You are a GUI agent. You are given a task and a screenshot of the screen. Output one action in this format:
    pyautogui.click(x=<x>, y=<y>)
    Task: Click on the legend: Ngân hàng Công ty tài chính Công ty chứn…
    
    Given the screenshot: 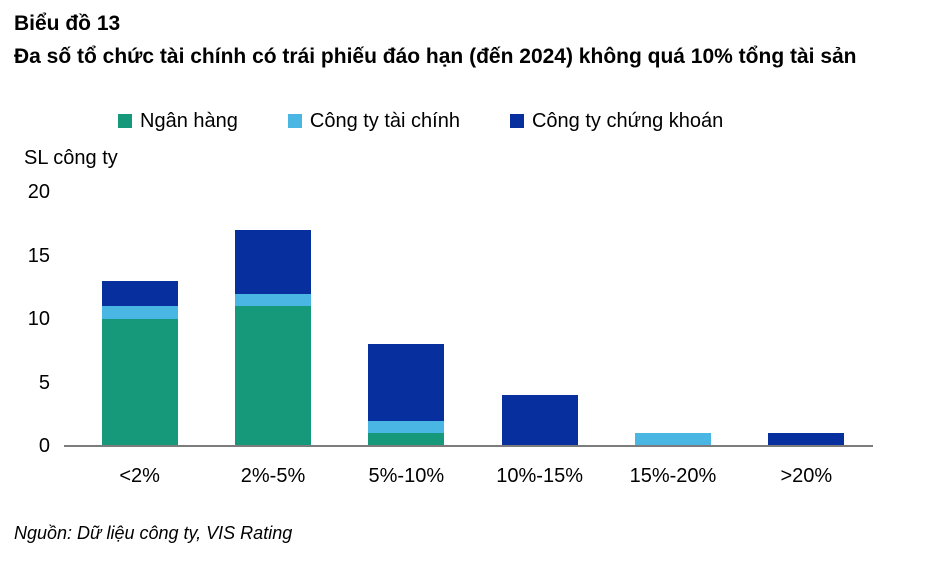 What is the action you would take?
    pyautogui.click(x=420, y=121)
    